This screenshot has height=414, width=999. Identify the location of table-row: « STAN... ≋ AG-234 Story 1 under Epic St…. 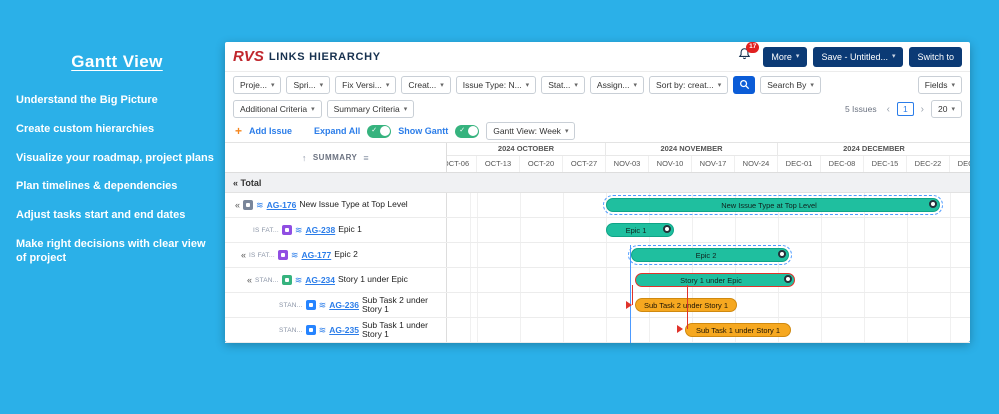
(597, 280).